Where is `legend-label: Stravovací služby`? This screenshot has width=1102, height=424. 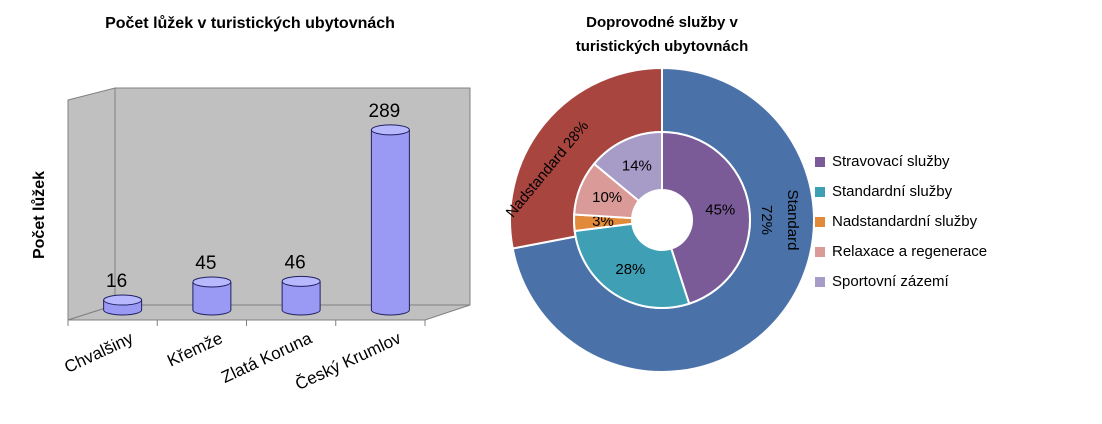
legend-label: Stravovací služby is located at coordinates (891, 161).